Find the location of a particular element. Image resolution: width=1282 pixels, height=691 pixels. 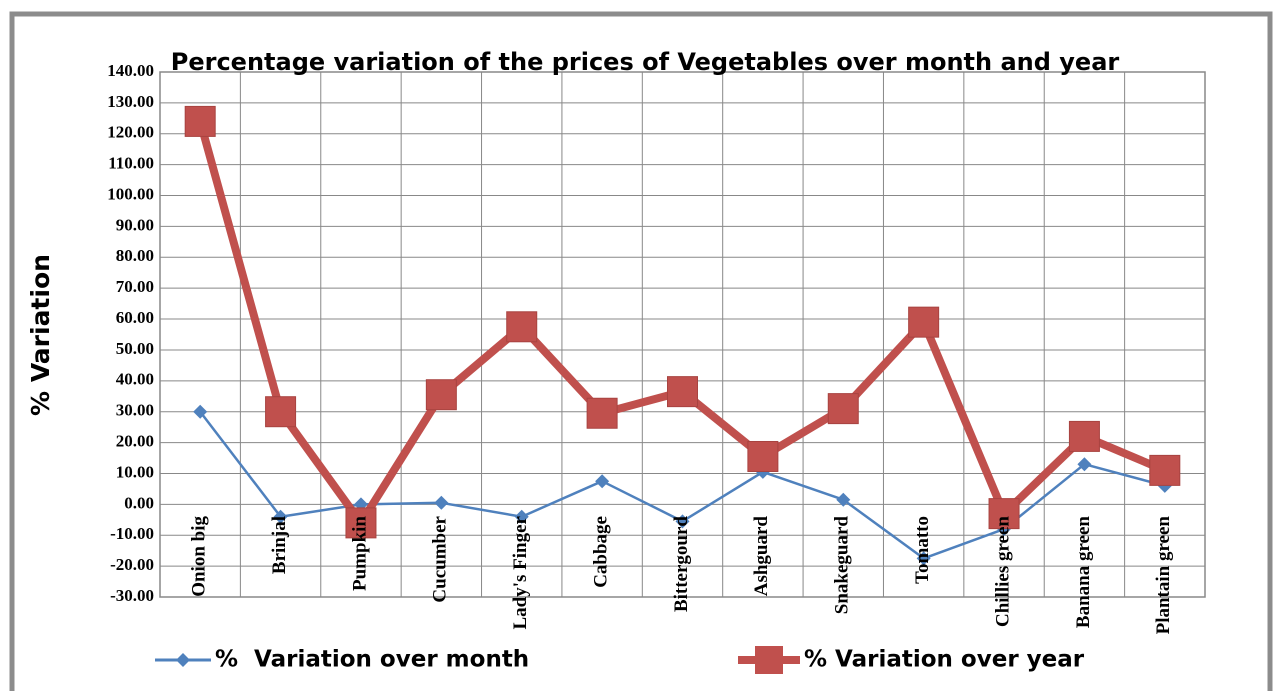

y-tick-label: 120.00 is located at coordinates (130, 132).